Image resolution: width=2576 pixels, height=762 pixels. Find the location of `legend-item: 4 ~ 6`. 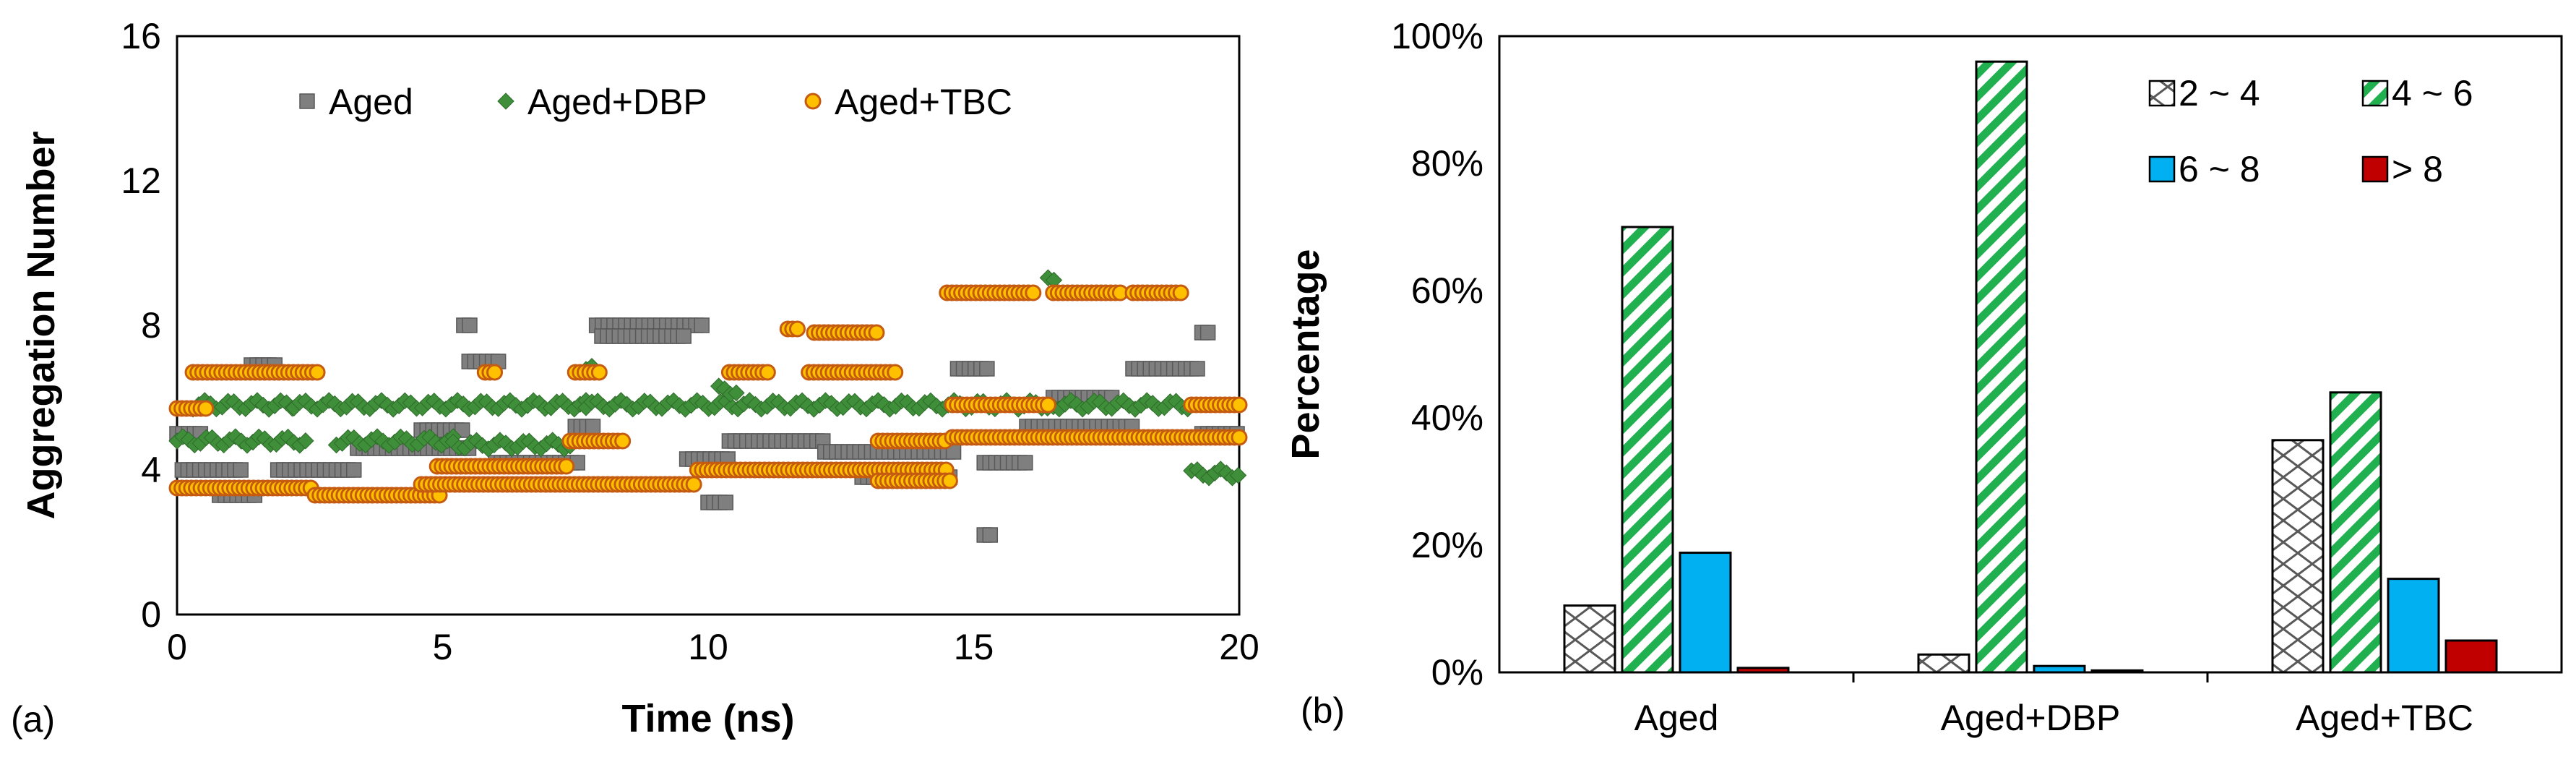

legend-item: 4 ~ 6 is located at coordinates (2417, 93).